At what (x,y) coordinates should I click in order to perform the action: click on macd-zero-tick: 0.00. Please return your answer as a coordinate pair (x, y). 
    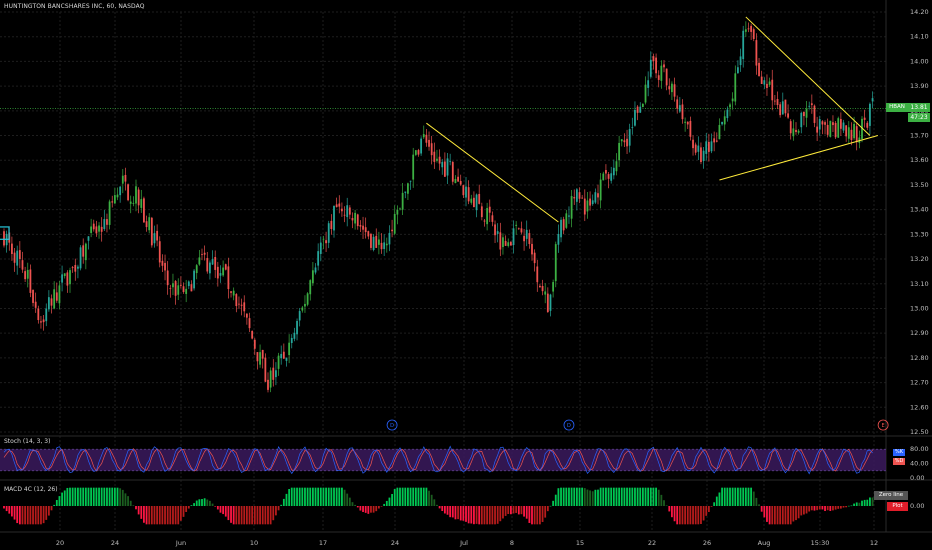
    Looking at the image, I should click on (917, 506).